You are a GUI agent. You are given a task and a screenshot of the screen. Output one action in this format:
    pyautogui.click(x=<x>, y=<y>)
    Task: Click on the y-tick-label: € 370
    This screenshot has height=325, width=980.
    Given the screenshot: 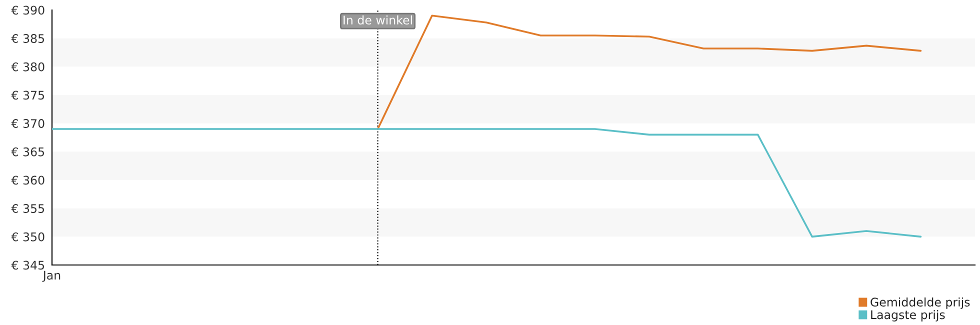 What is the action you would take?
    pyautogui.click(x=27, y=123)
    